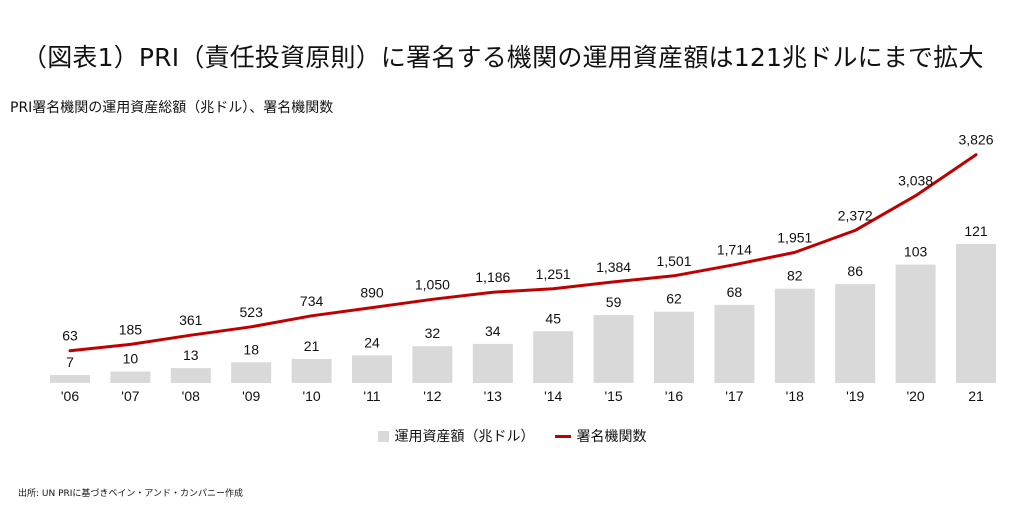 This screenshot has width=1024, height=510. What do you see at coordinates (562, 436) in the screenshot?
I see `legend-swatch-line` at bounding box center [562, 436].